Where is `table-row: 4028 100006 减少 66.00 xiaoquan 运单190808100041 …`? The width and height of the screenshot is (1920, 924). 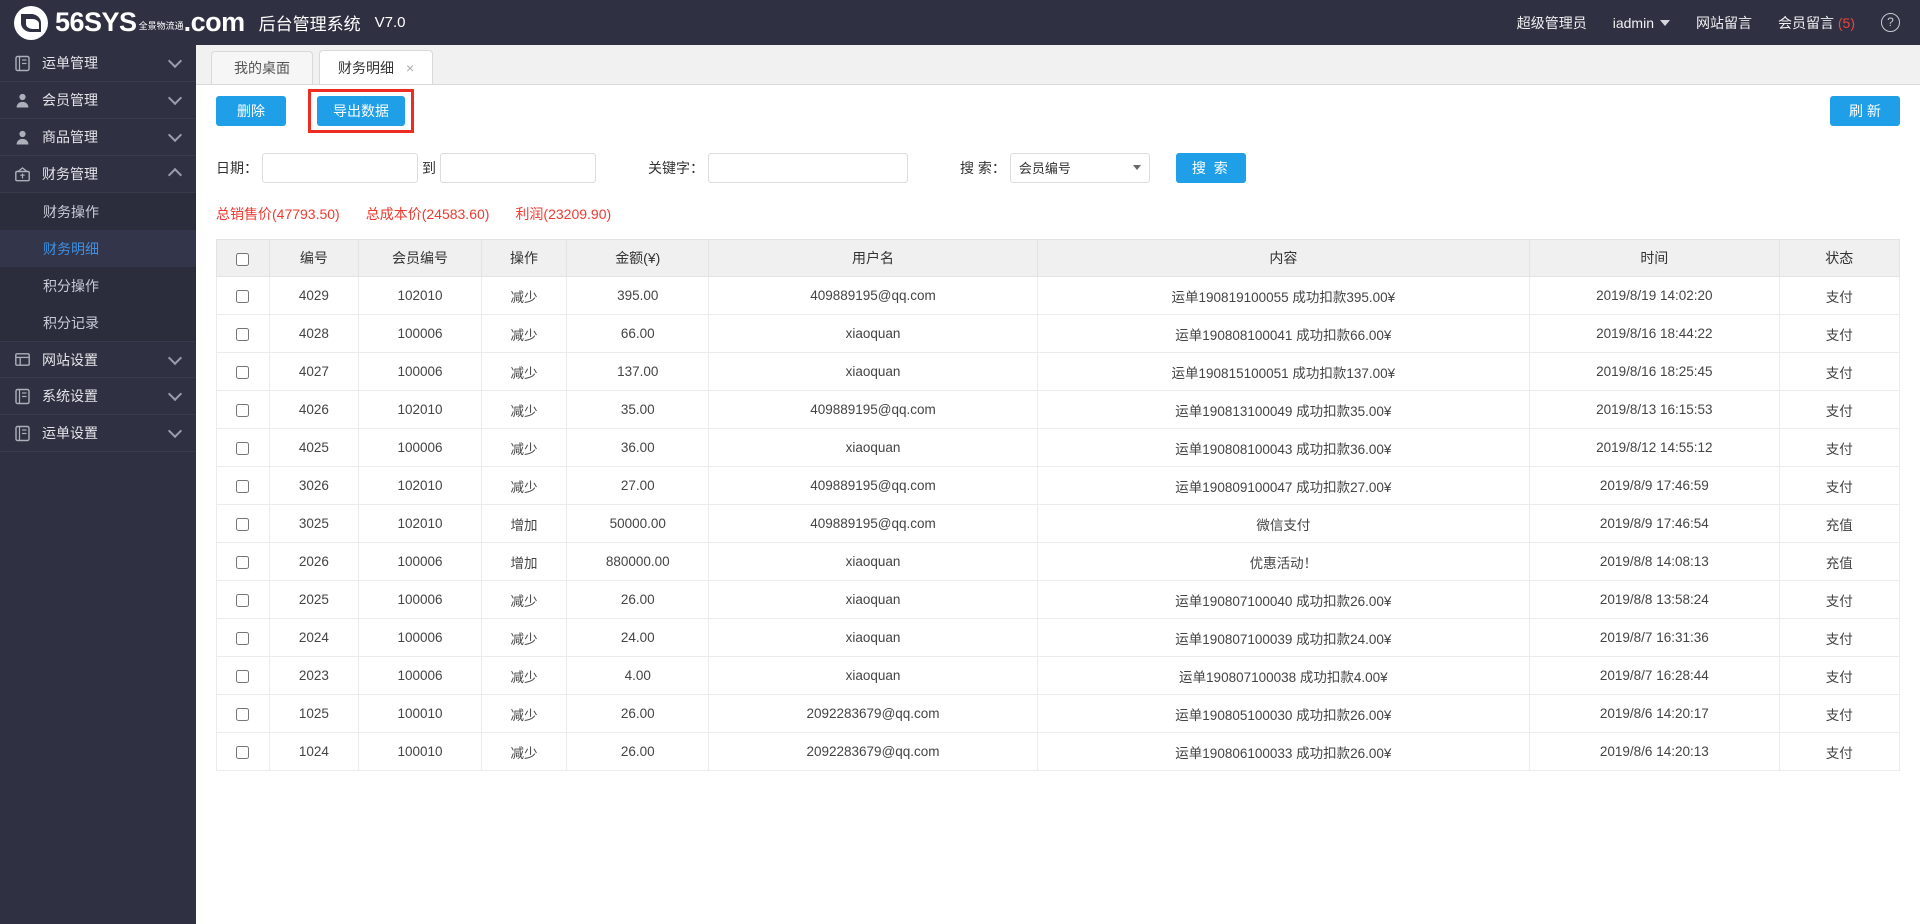 table-row: 4028 100006 减少 66.00 xiaoquan 运单190808100041 … is located at coordinates (1058, 333).